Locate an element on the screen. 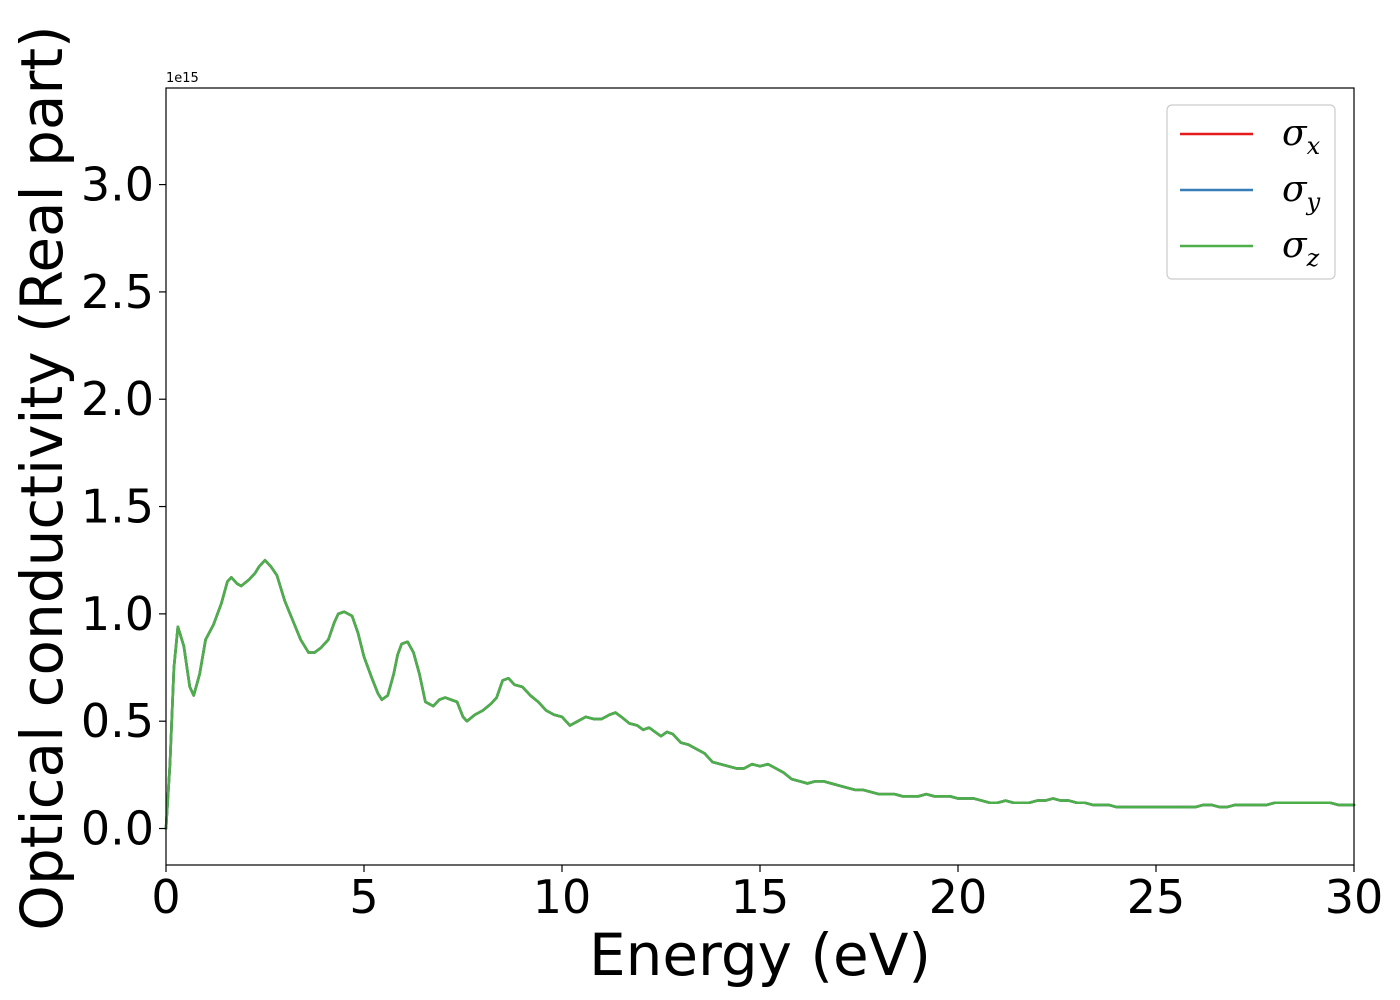 This screenshot has height=1000, width=1400. x-tick-label: 20 is located at coordinates (958, 897).